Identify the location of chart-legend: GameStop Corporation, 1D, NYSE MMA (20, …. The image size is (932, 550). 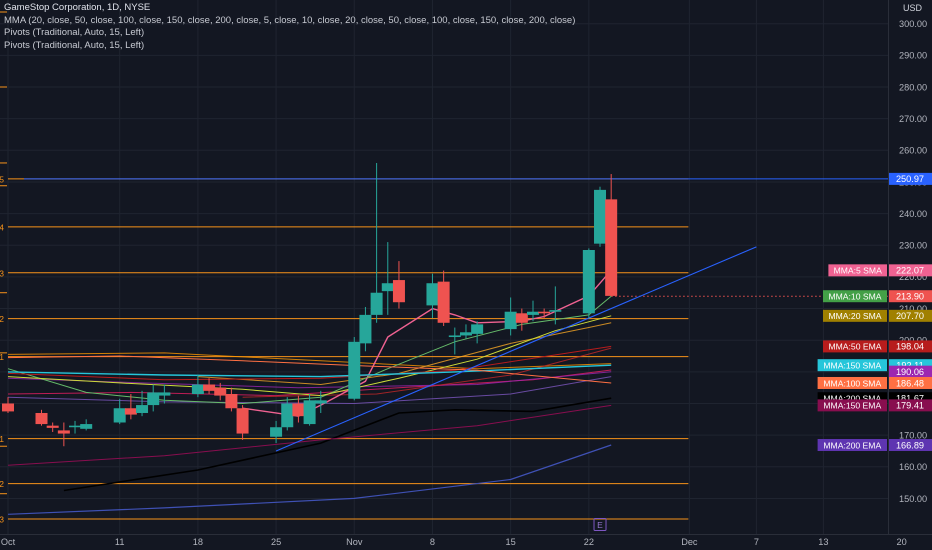
(289, 27).